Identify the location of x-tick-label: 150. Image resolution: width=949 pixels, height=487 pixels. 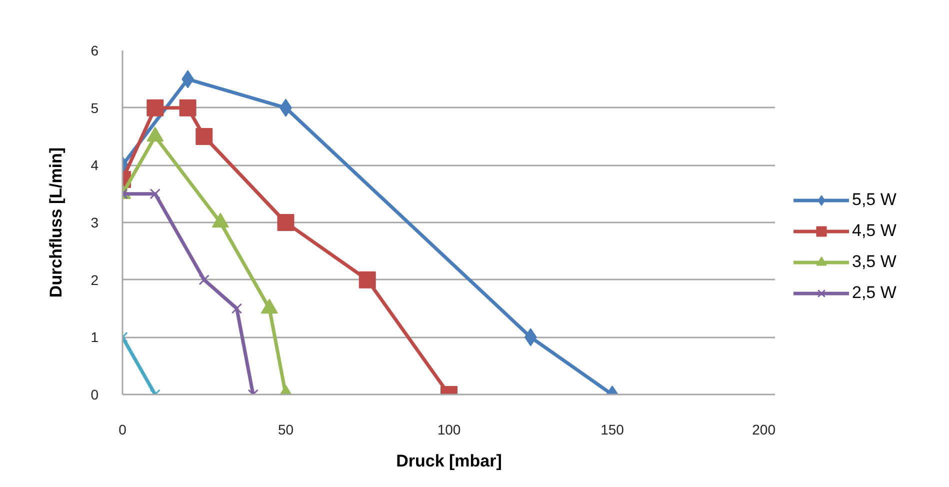
(612, 430).